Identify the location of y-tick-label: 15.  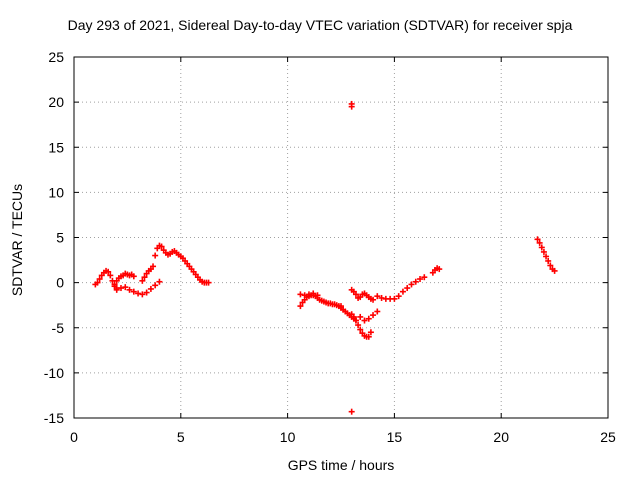
(56, 147).